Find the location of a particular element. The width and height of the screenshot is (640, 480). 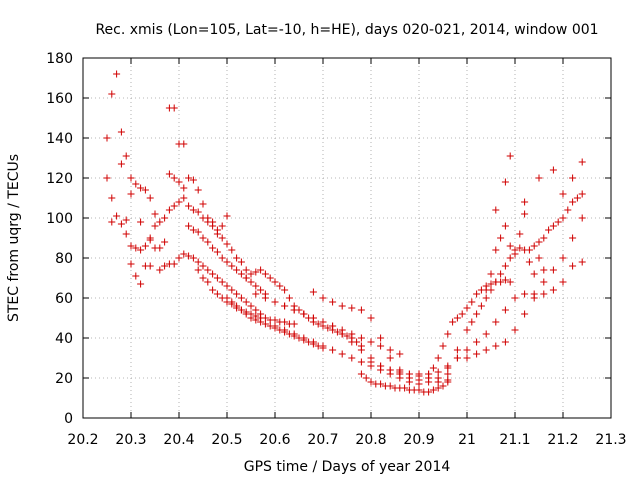

x-tick-label: 20.2 is located at coordinates (82, 440).